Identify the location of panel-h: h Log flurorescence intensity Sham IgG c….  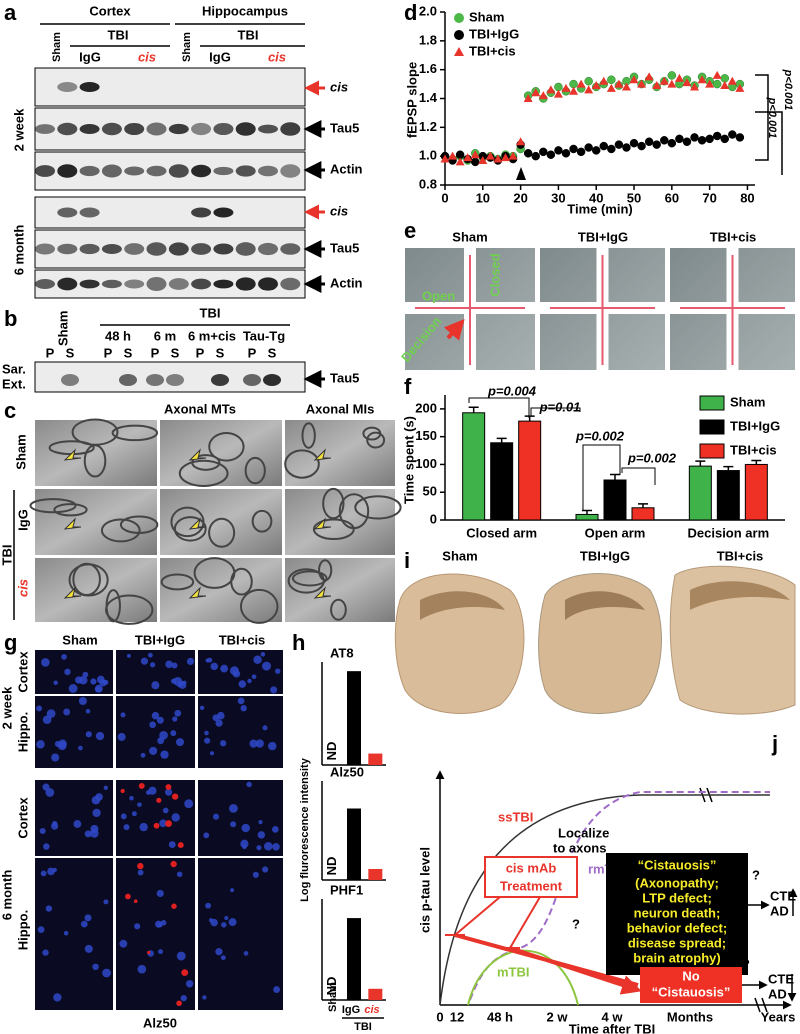
(338, 831).